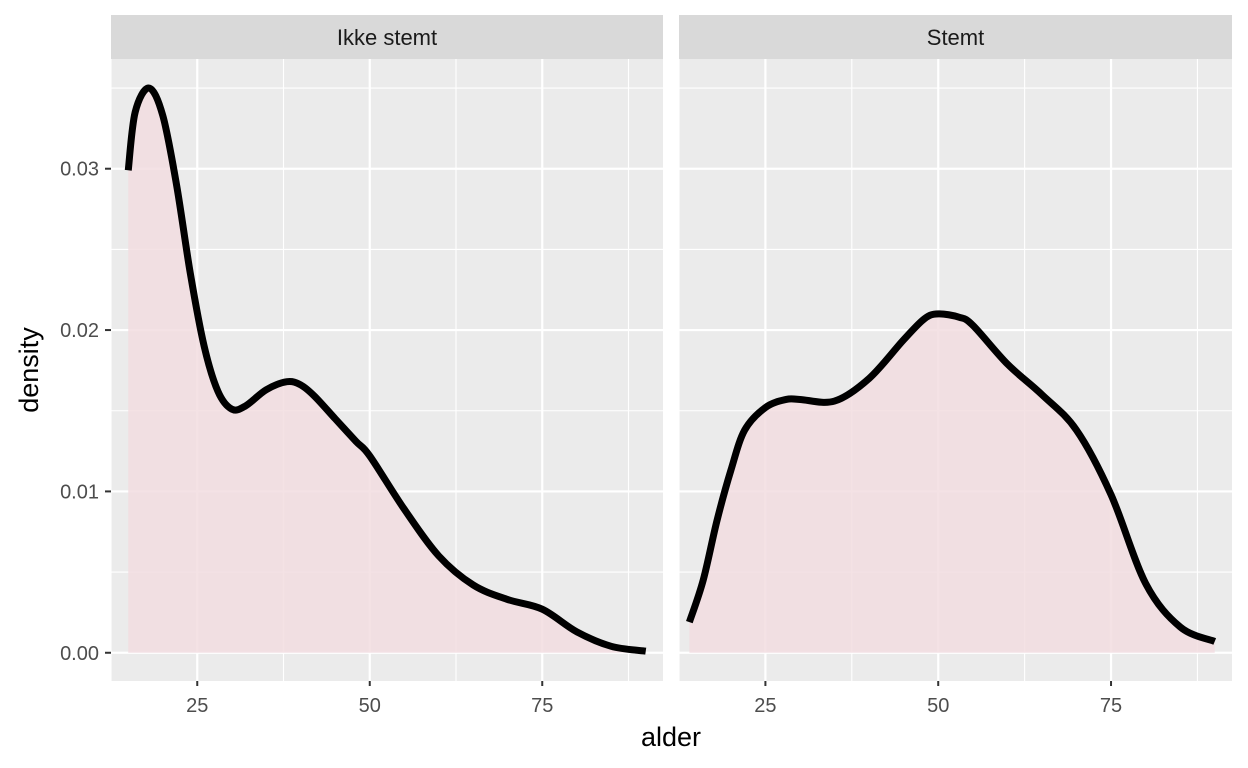  Describe the element at coordinates (29, 370) in the screenshot. I see `y-axis-title: density` at that location.